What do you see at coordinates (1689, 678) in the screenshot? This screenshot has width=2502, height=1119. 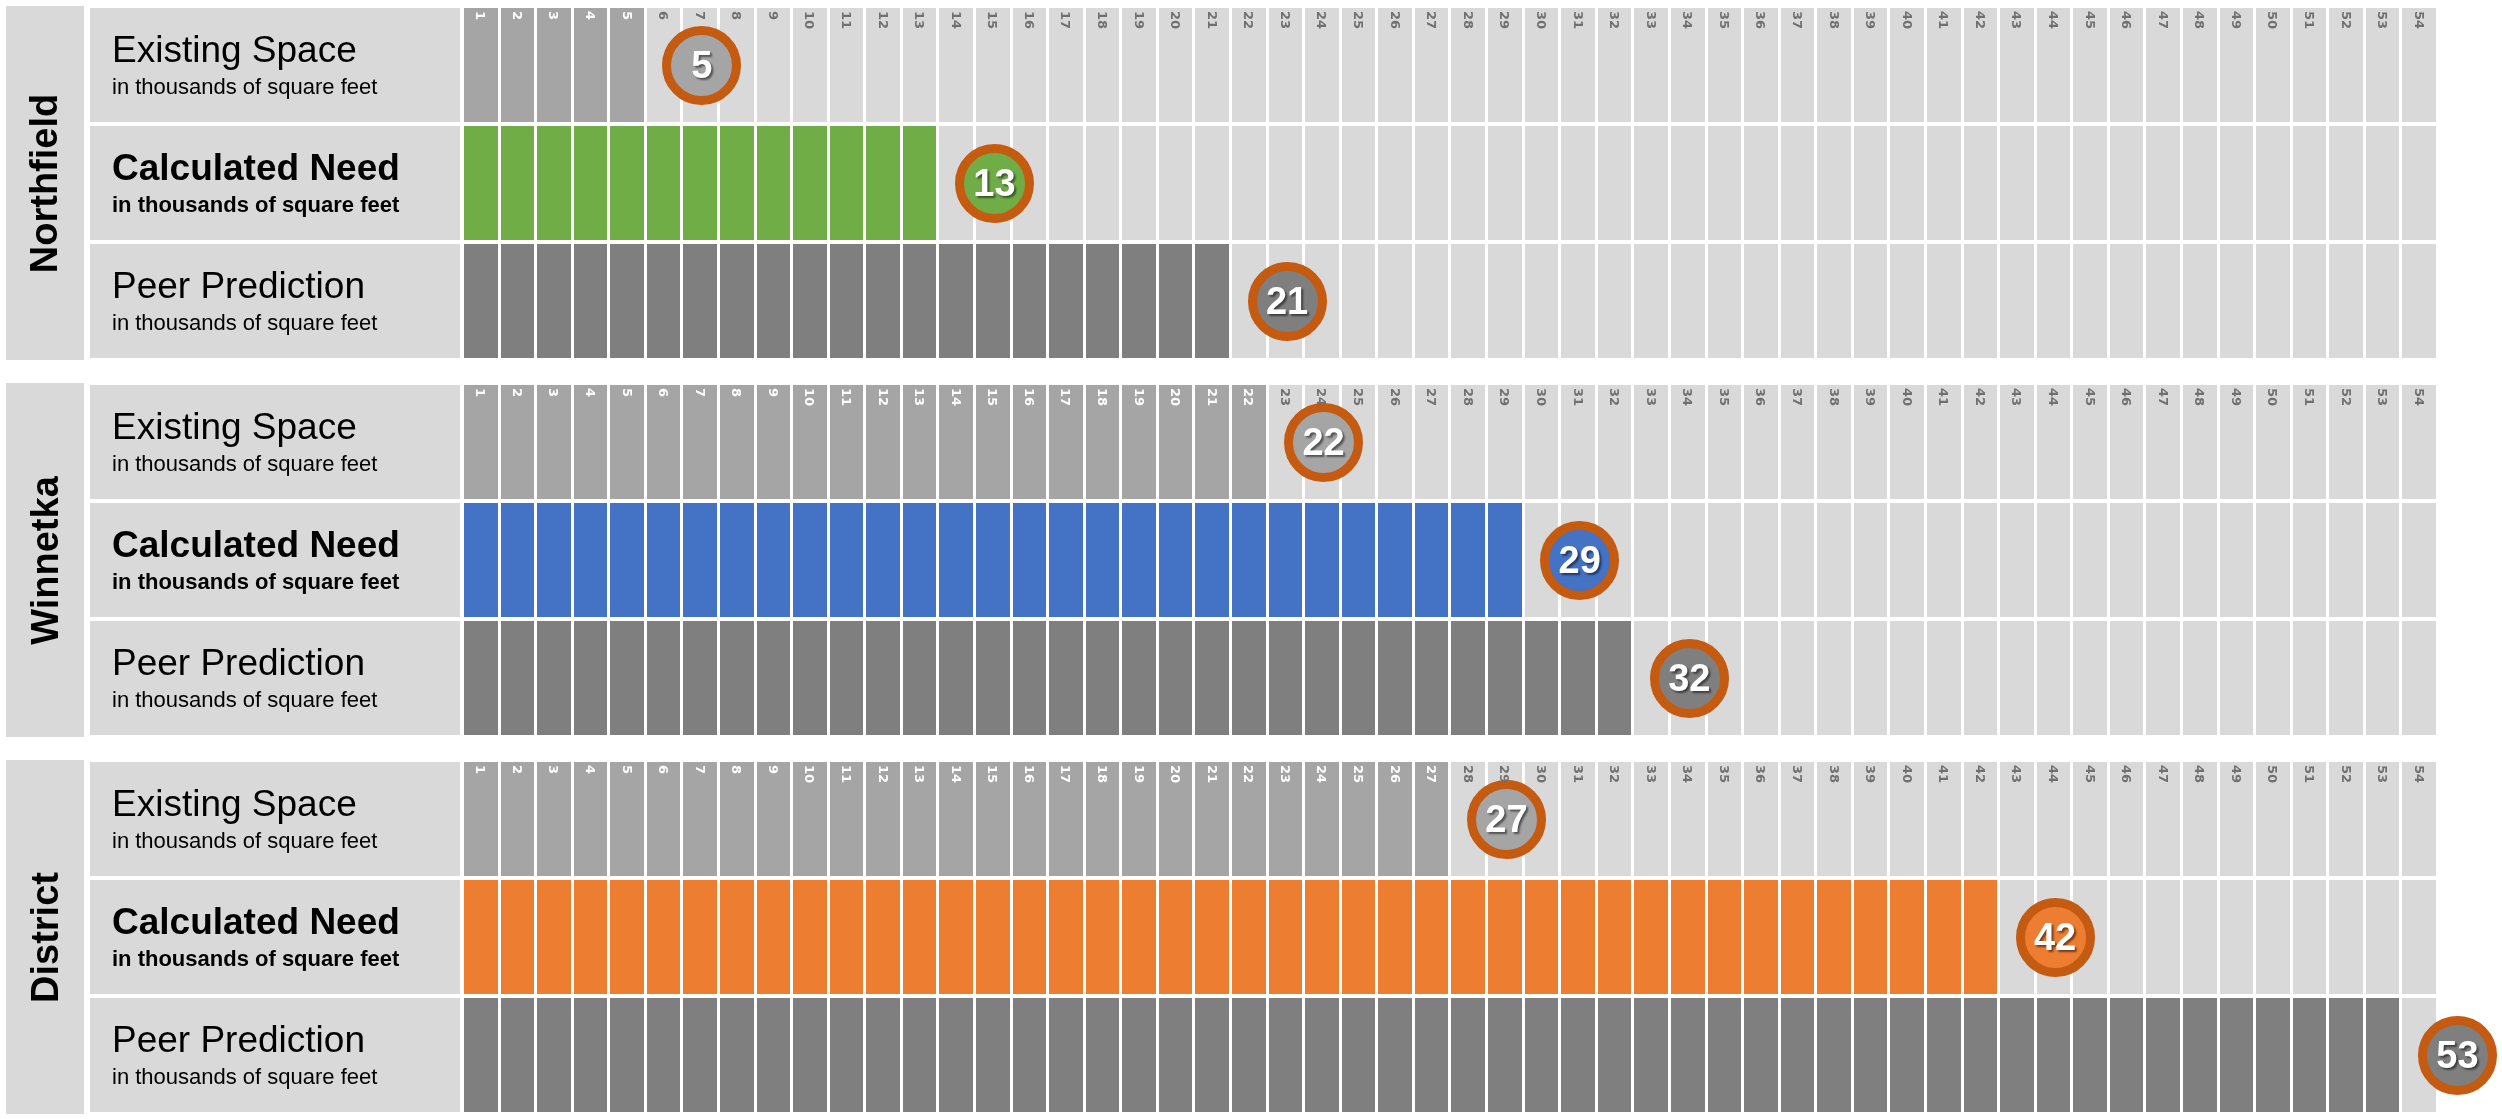 I see `data-label: 32` at bounding box center [1689, 678].